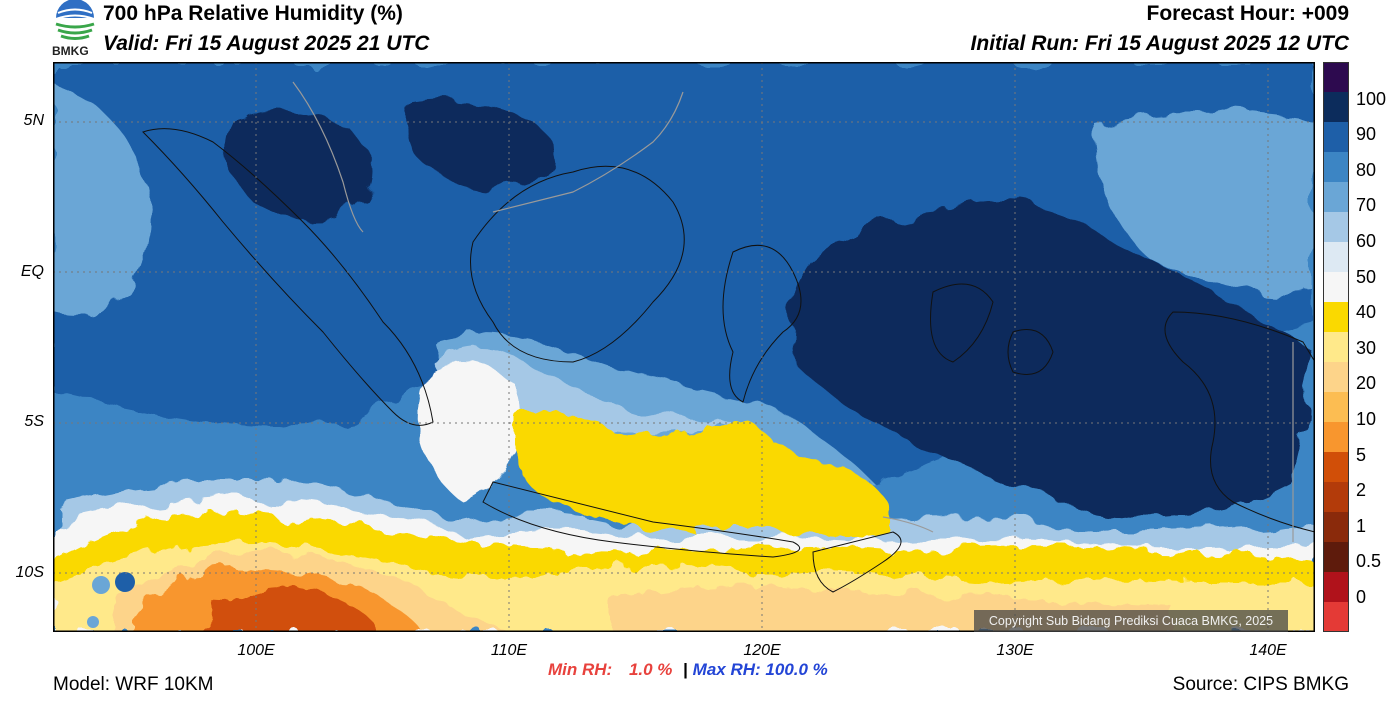 Image resolution: width=1400 pixels, height=709 pixels. I want to click on lon-tick-100e: 100E, so click(256, 650).